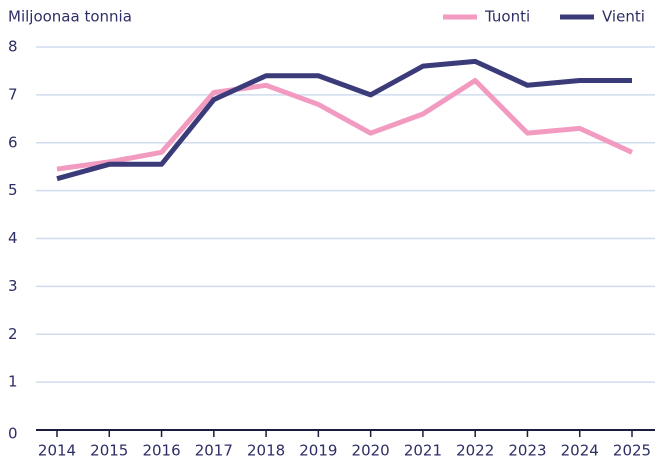 This screenshot has height=458, width=655. Describe the element at coordinates (632, 450) in the screenshot. I see `x-tick-label: 2025` at that location.